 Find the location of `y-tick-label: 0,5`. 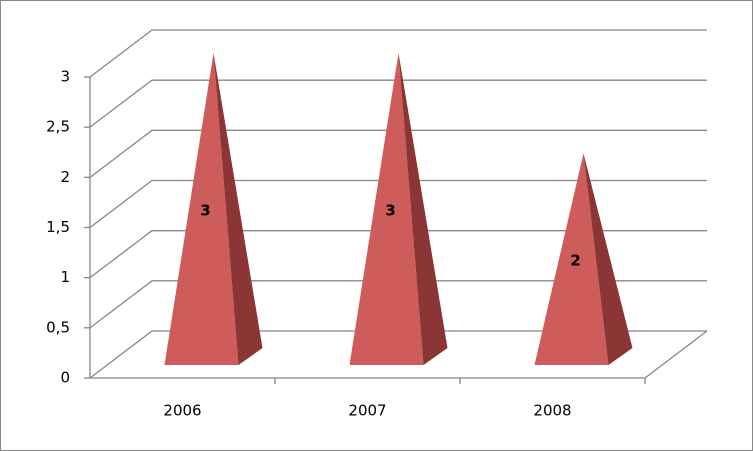

y-tick-label: 0,5 is located at coordinates (58, 327).